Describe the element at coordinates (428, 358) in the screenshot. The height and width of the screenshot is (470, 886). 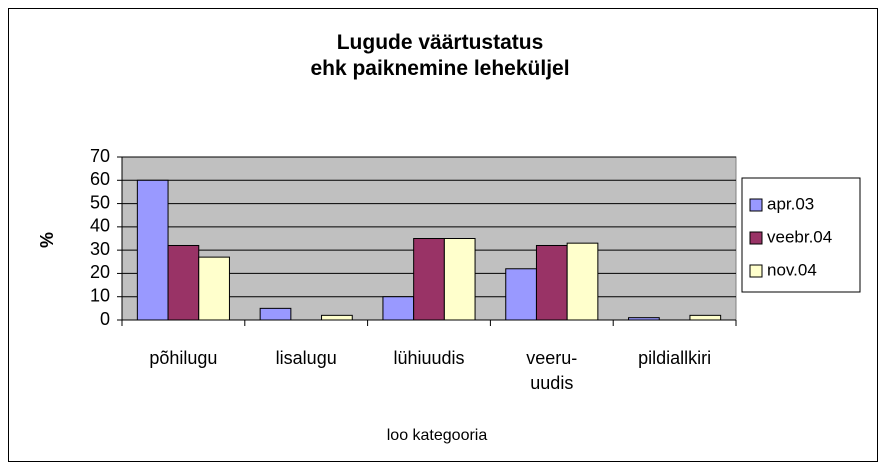
I see `x-tick-label: lühiuudis` at that location.